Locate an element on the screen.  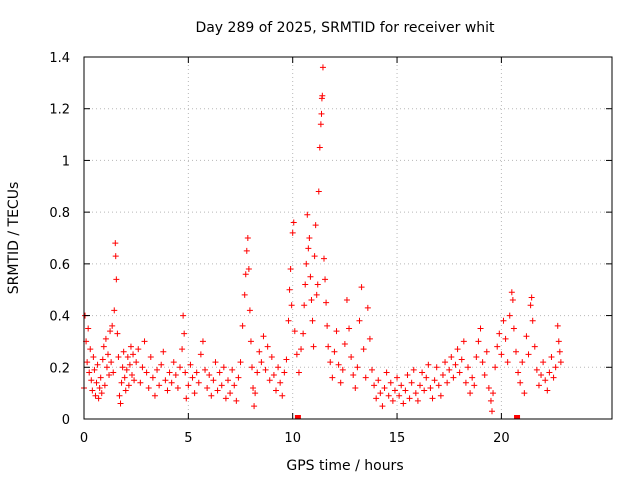
gap-marker is located at coordinates (517, 417).